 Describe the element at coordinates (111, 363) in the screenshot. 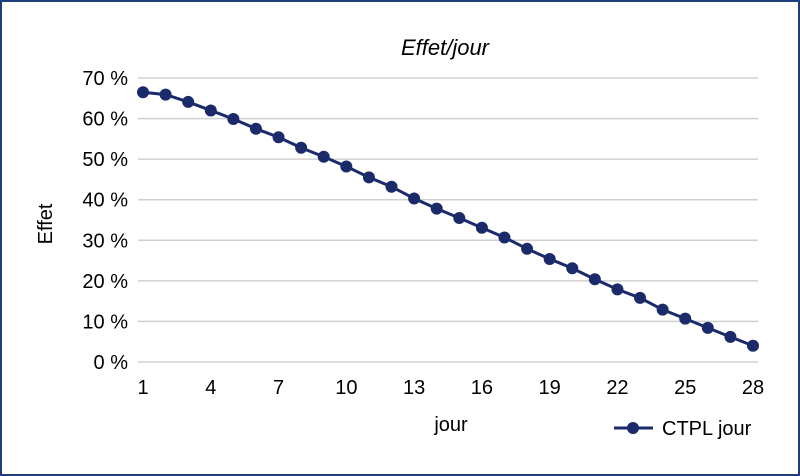

I see `y-tick-label: 0 %` at that location.